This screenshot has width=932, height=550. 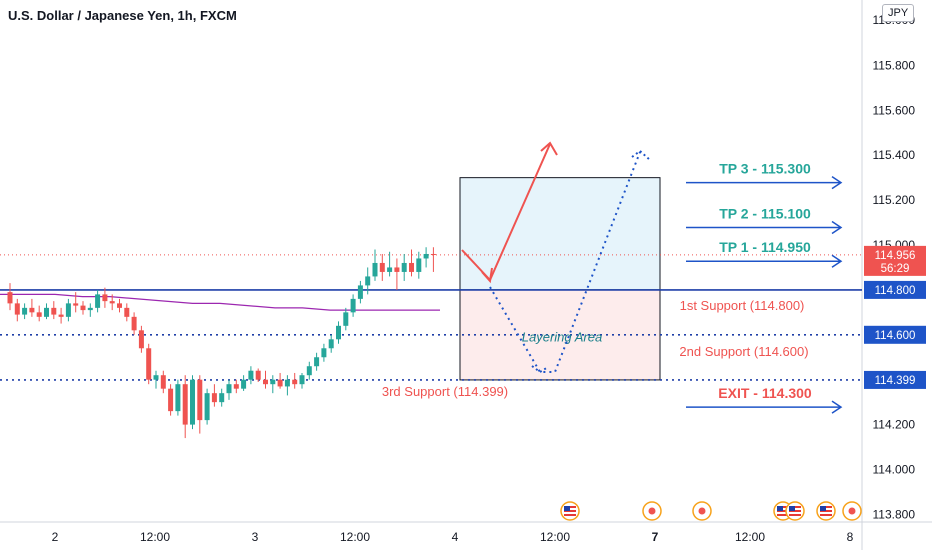 I want to click on last-price-label: 114.956, so click(x=895, y=256).